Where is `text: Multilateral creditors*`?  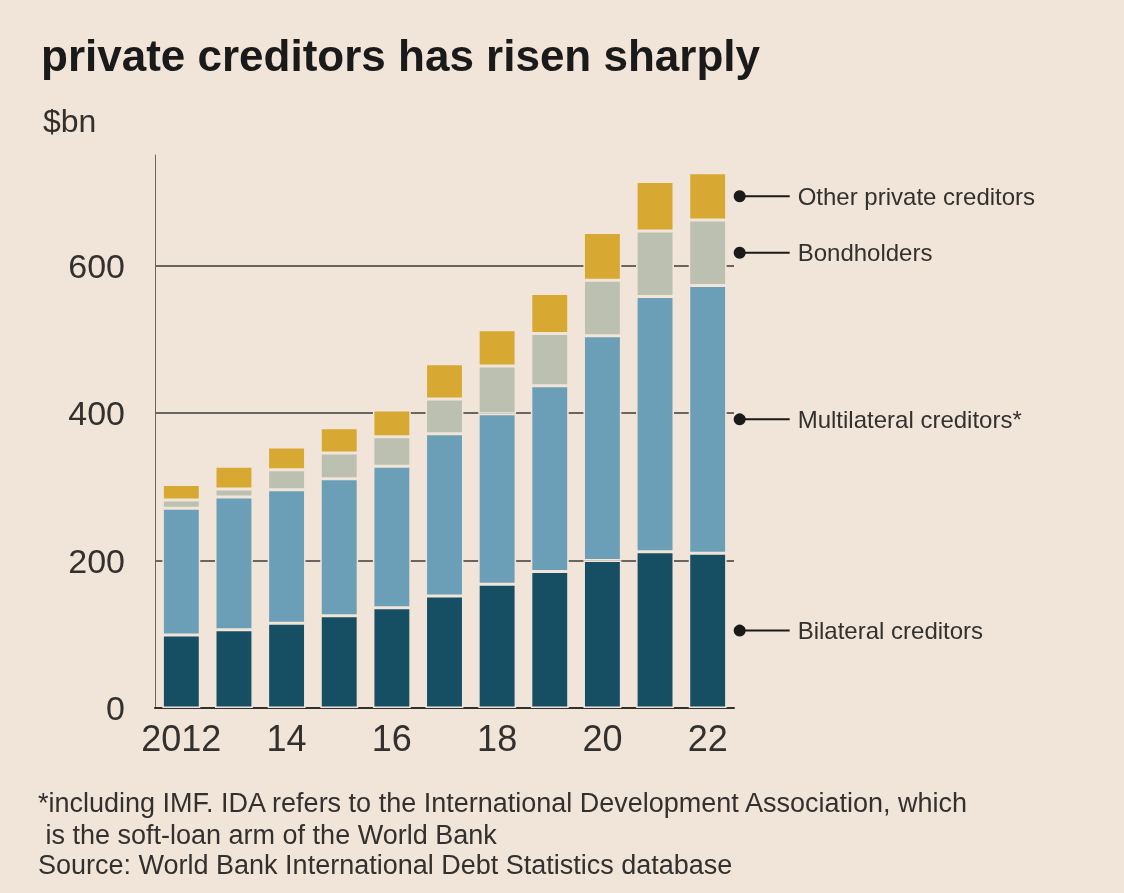 text: Multilateral creditors* is located at coordinates (909, 419).